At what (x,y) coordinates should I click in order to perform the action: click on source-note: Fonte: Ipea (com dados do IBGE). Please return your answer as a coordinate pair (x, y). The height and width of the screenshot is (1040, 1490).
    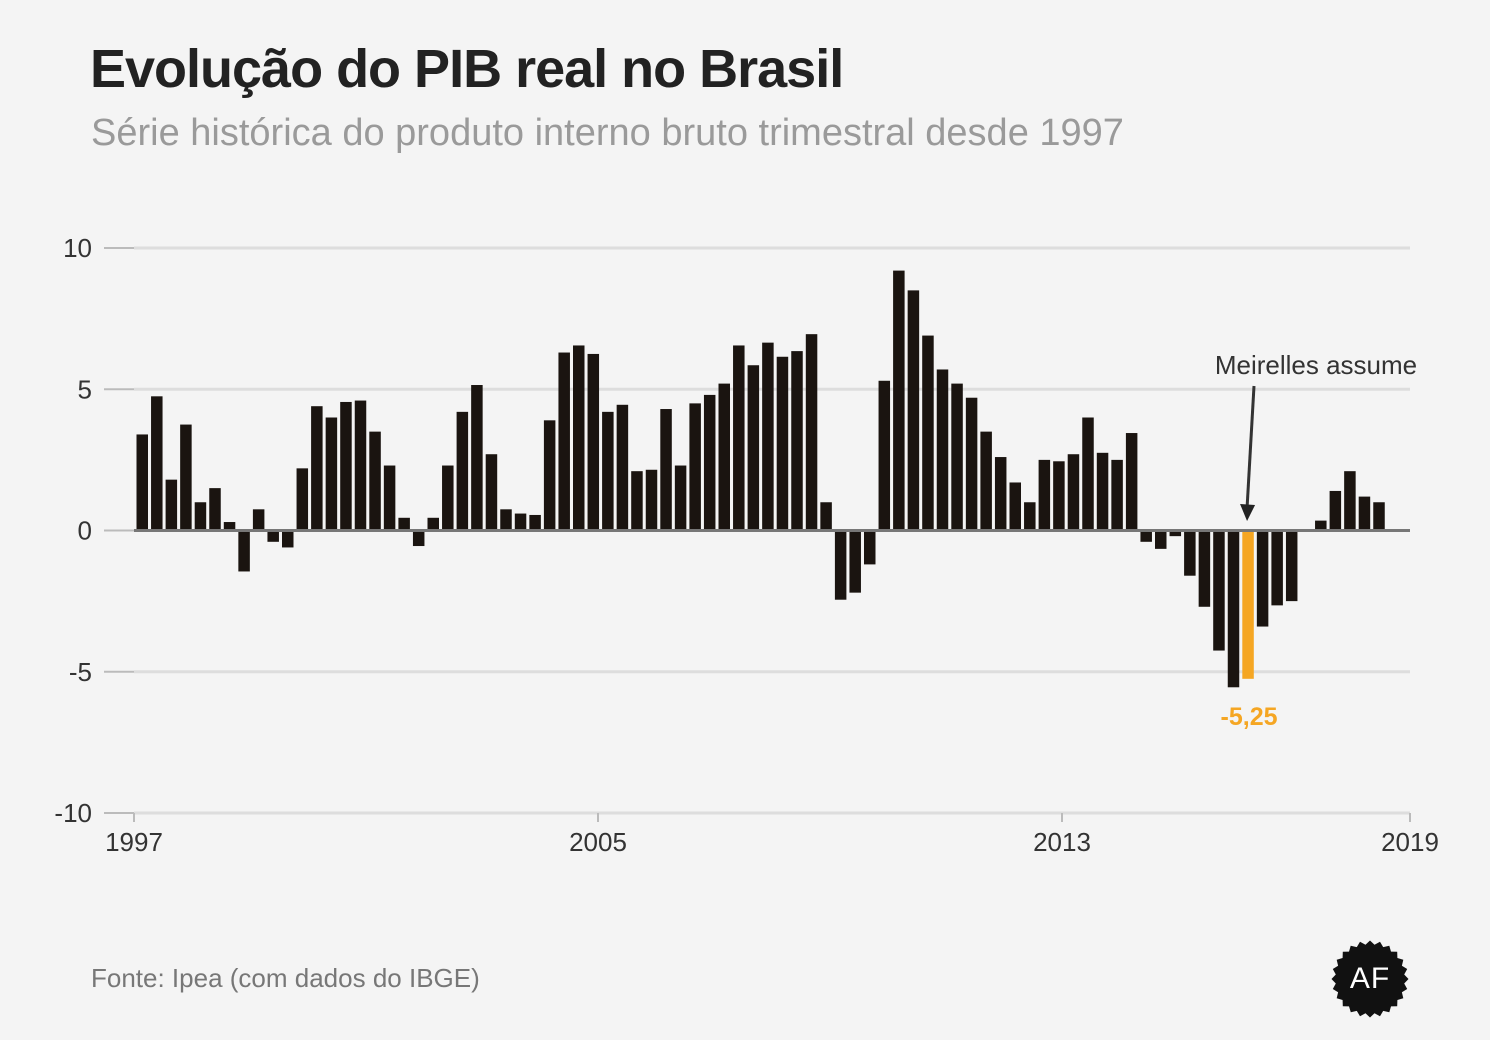
    Looking at the image, I should click on (285, 978).